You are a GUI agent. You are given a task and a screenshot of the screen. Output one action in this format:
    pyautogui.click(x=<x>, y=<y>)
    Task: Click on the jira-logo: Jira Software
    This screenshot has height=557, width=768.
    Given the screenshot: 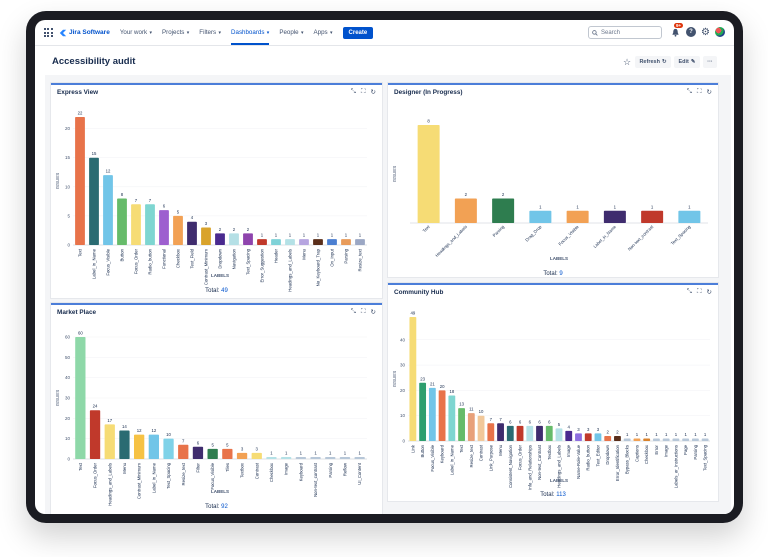 What is the action you would take?
    pyautogui.click(x=84, y=33)
    